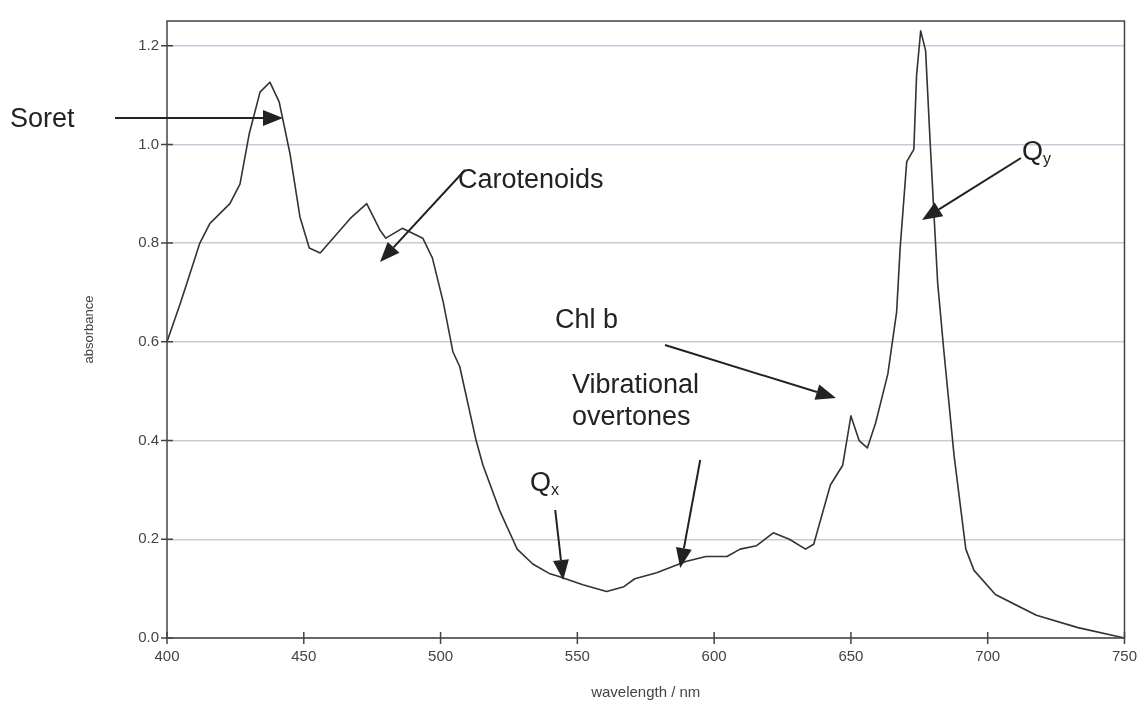  What do you see at coordinates (851, 656) in the screenshot?
I see `x-tick-label: 650` at bounding box center [851, 656].